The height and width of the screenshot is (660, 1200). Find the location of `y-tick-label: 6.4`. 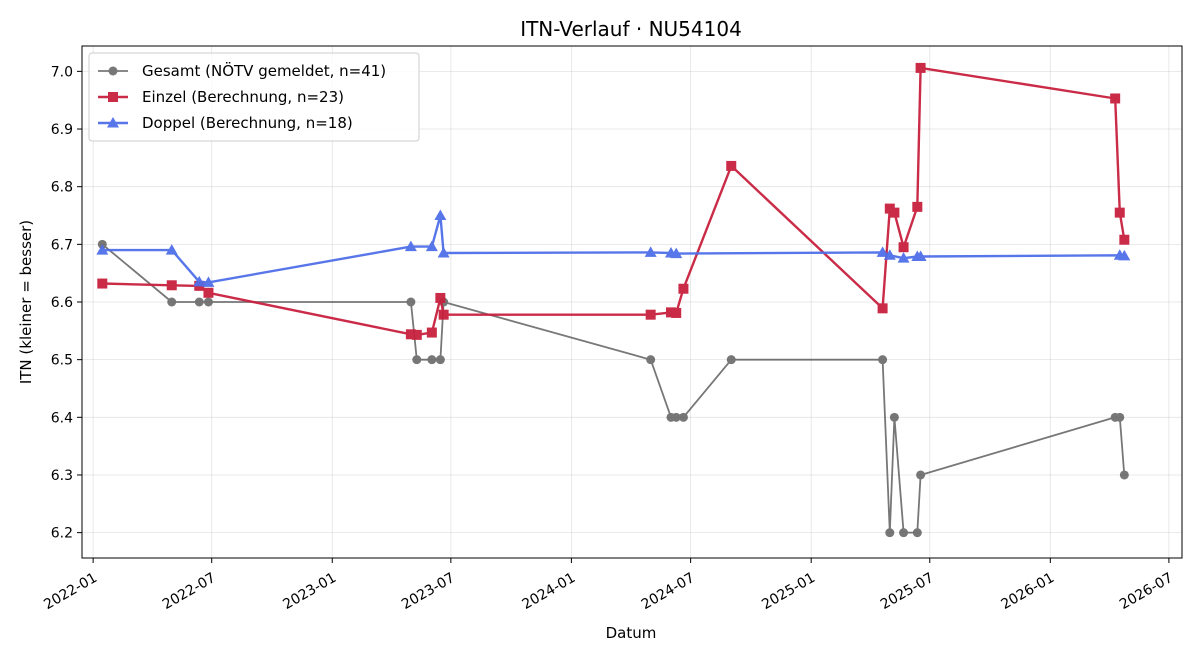

y-tick-label: 6.4 is located at coordinates (62, 418).